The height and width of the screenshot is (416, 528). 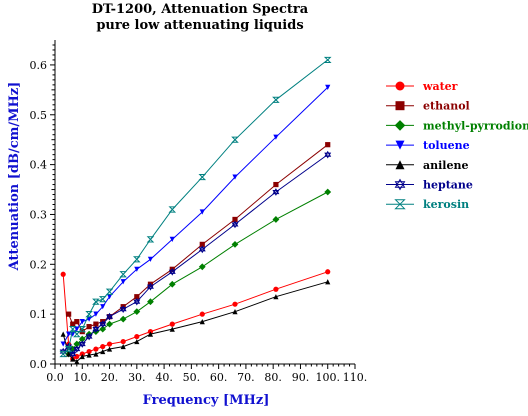 What do you see at coordinates (246, 377) in the screenshot?
I see `x-tick-label: 70.` at bounding box center [246, 377].